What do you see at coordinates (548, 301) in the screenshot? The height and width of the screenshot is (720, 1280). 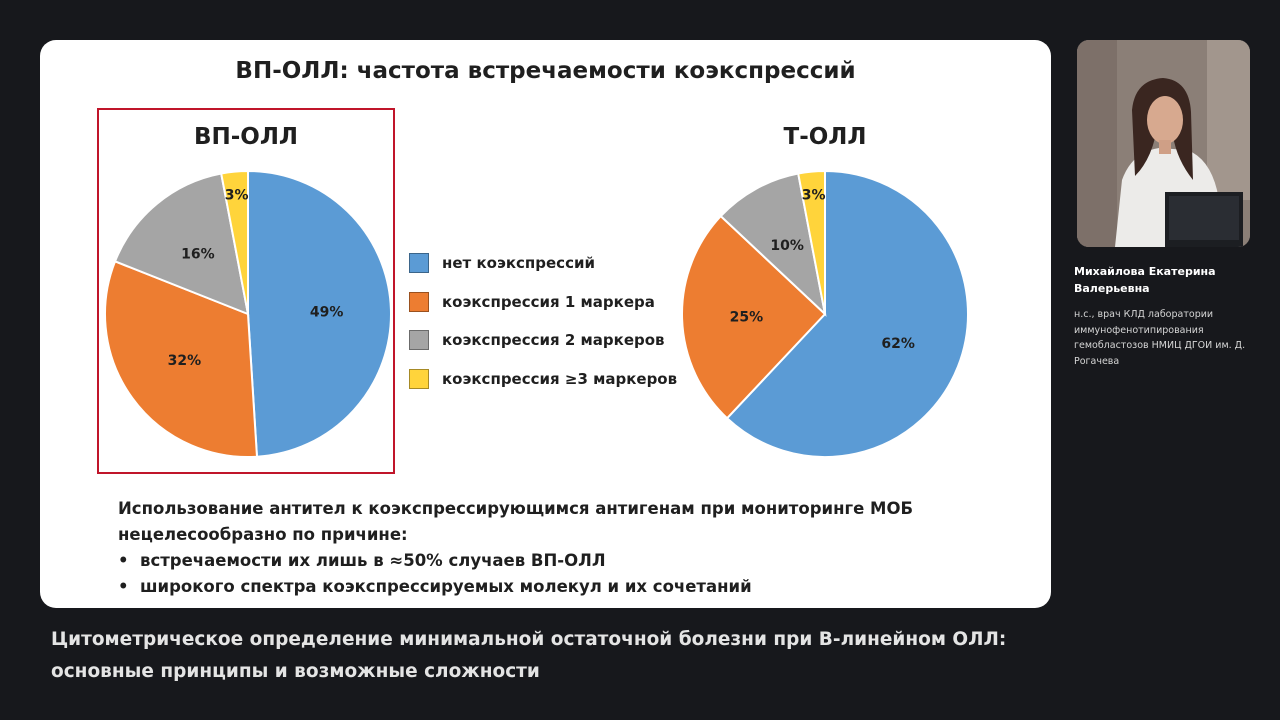 I see `legend-label: коэкспрессия 1 маркера` at bounding box center [548, 301].